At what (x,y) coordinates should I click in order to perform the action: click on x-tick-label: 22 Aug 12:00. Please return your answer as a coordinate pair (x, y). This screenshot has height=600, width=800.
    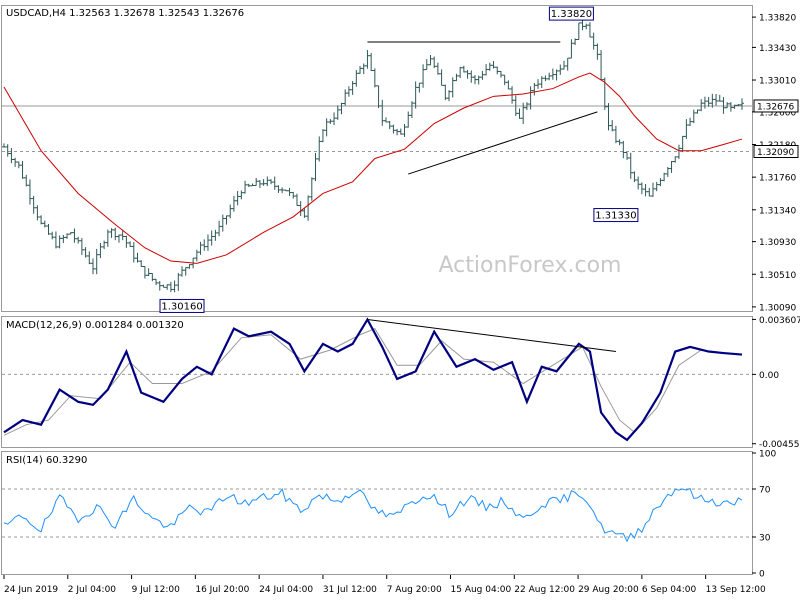
    Looking at the image, I should click on (544, 590).